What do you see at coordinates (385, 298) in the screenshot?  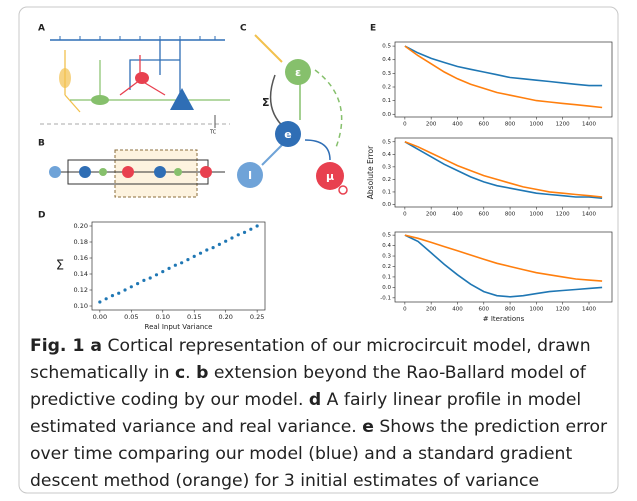 I see `y-tick-label: -0.1` at bounding box center [385, 298].